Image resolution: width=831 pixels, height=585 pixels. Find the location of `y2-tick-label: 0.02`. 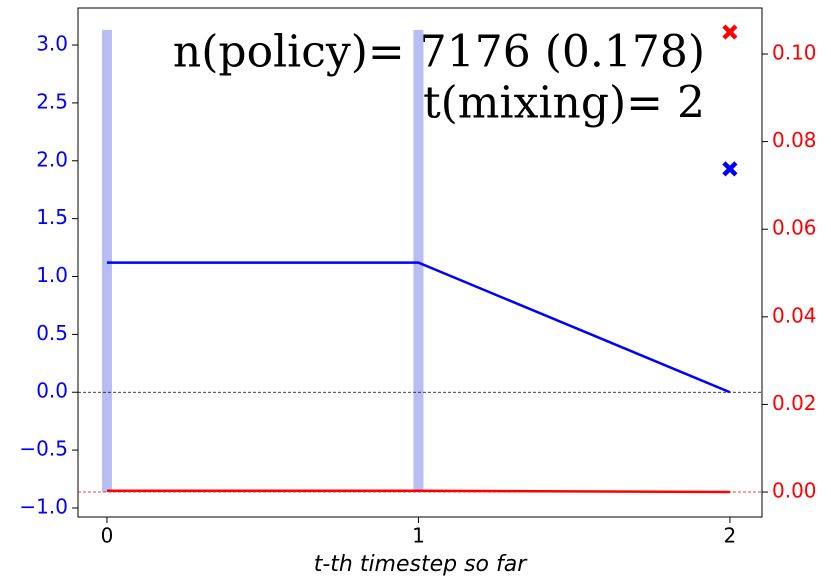

y2-tick-label: 0.02 is located at coordinates (794, 403).